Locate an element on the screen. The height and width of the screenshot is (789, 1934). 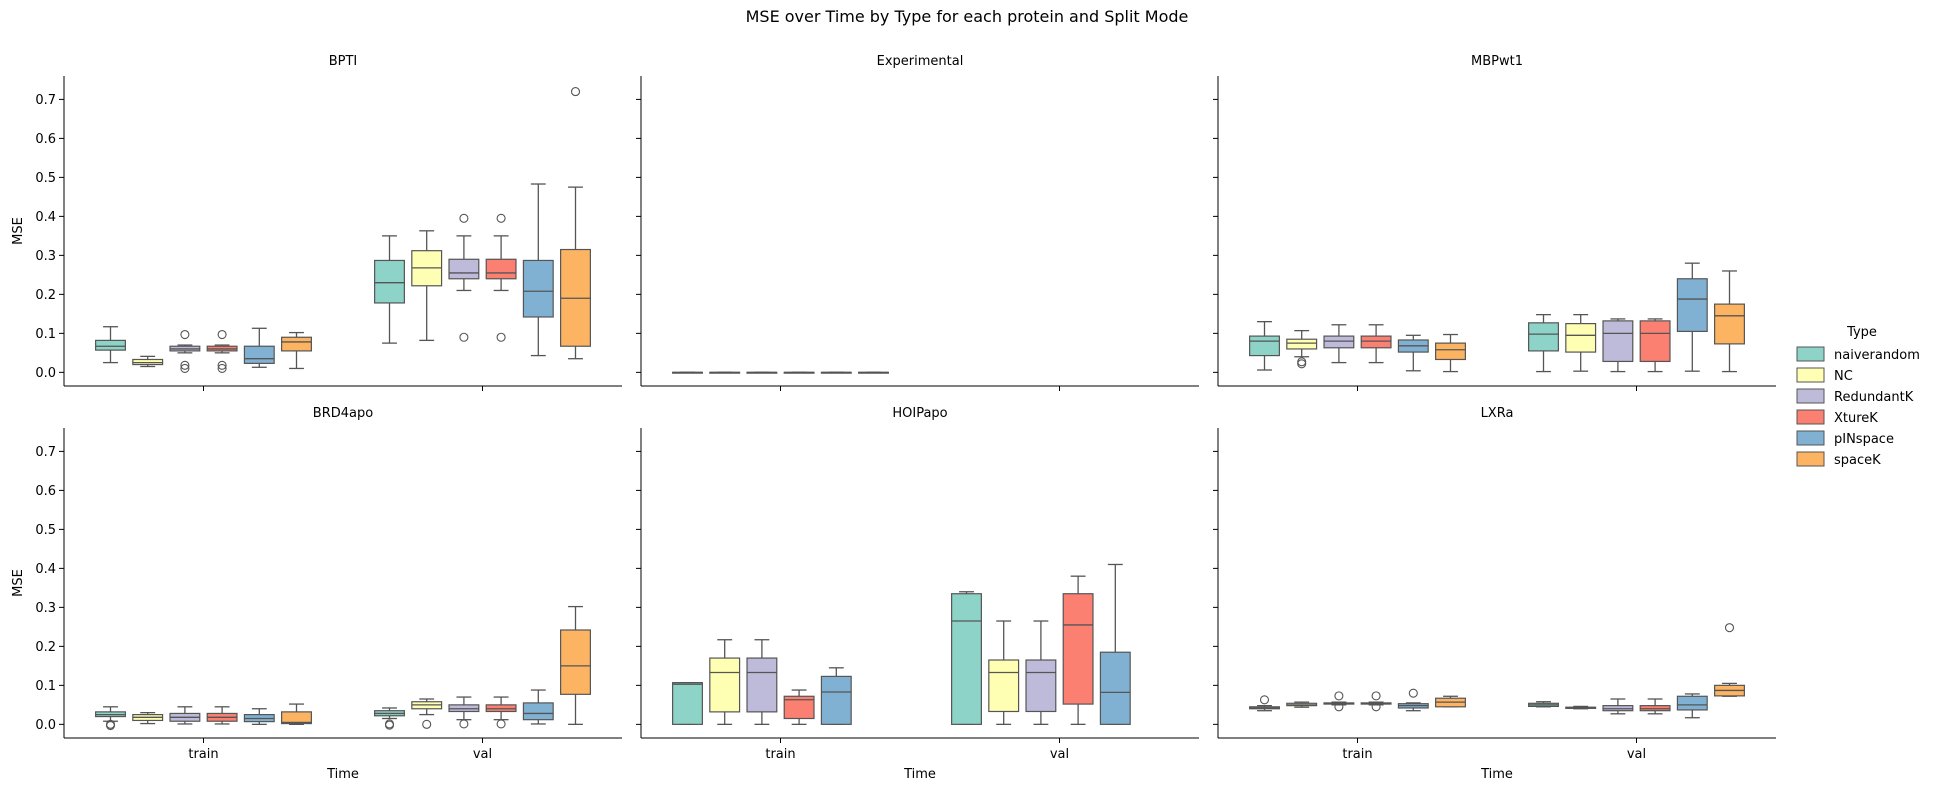
y-tick-label: 0.2 is located at coordinates (45, 295).